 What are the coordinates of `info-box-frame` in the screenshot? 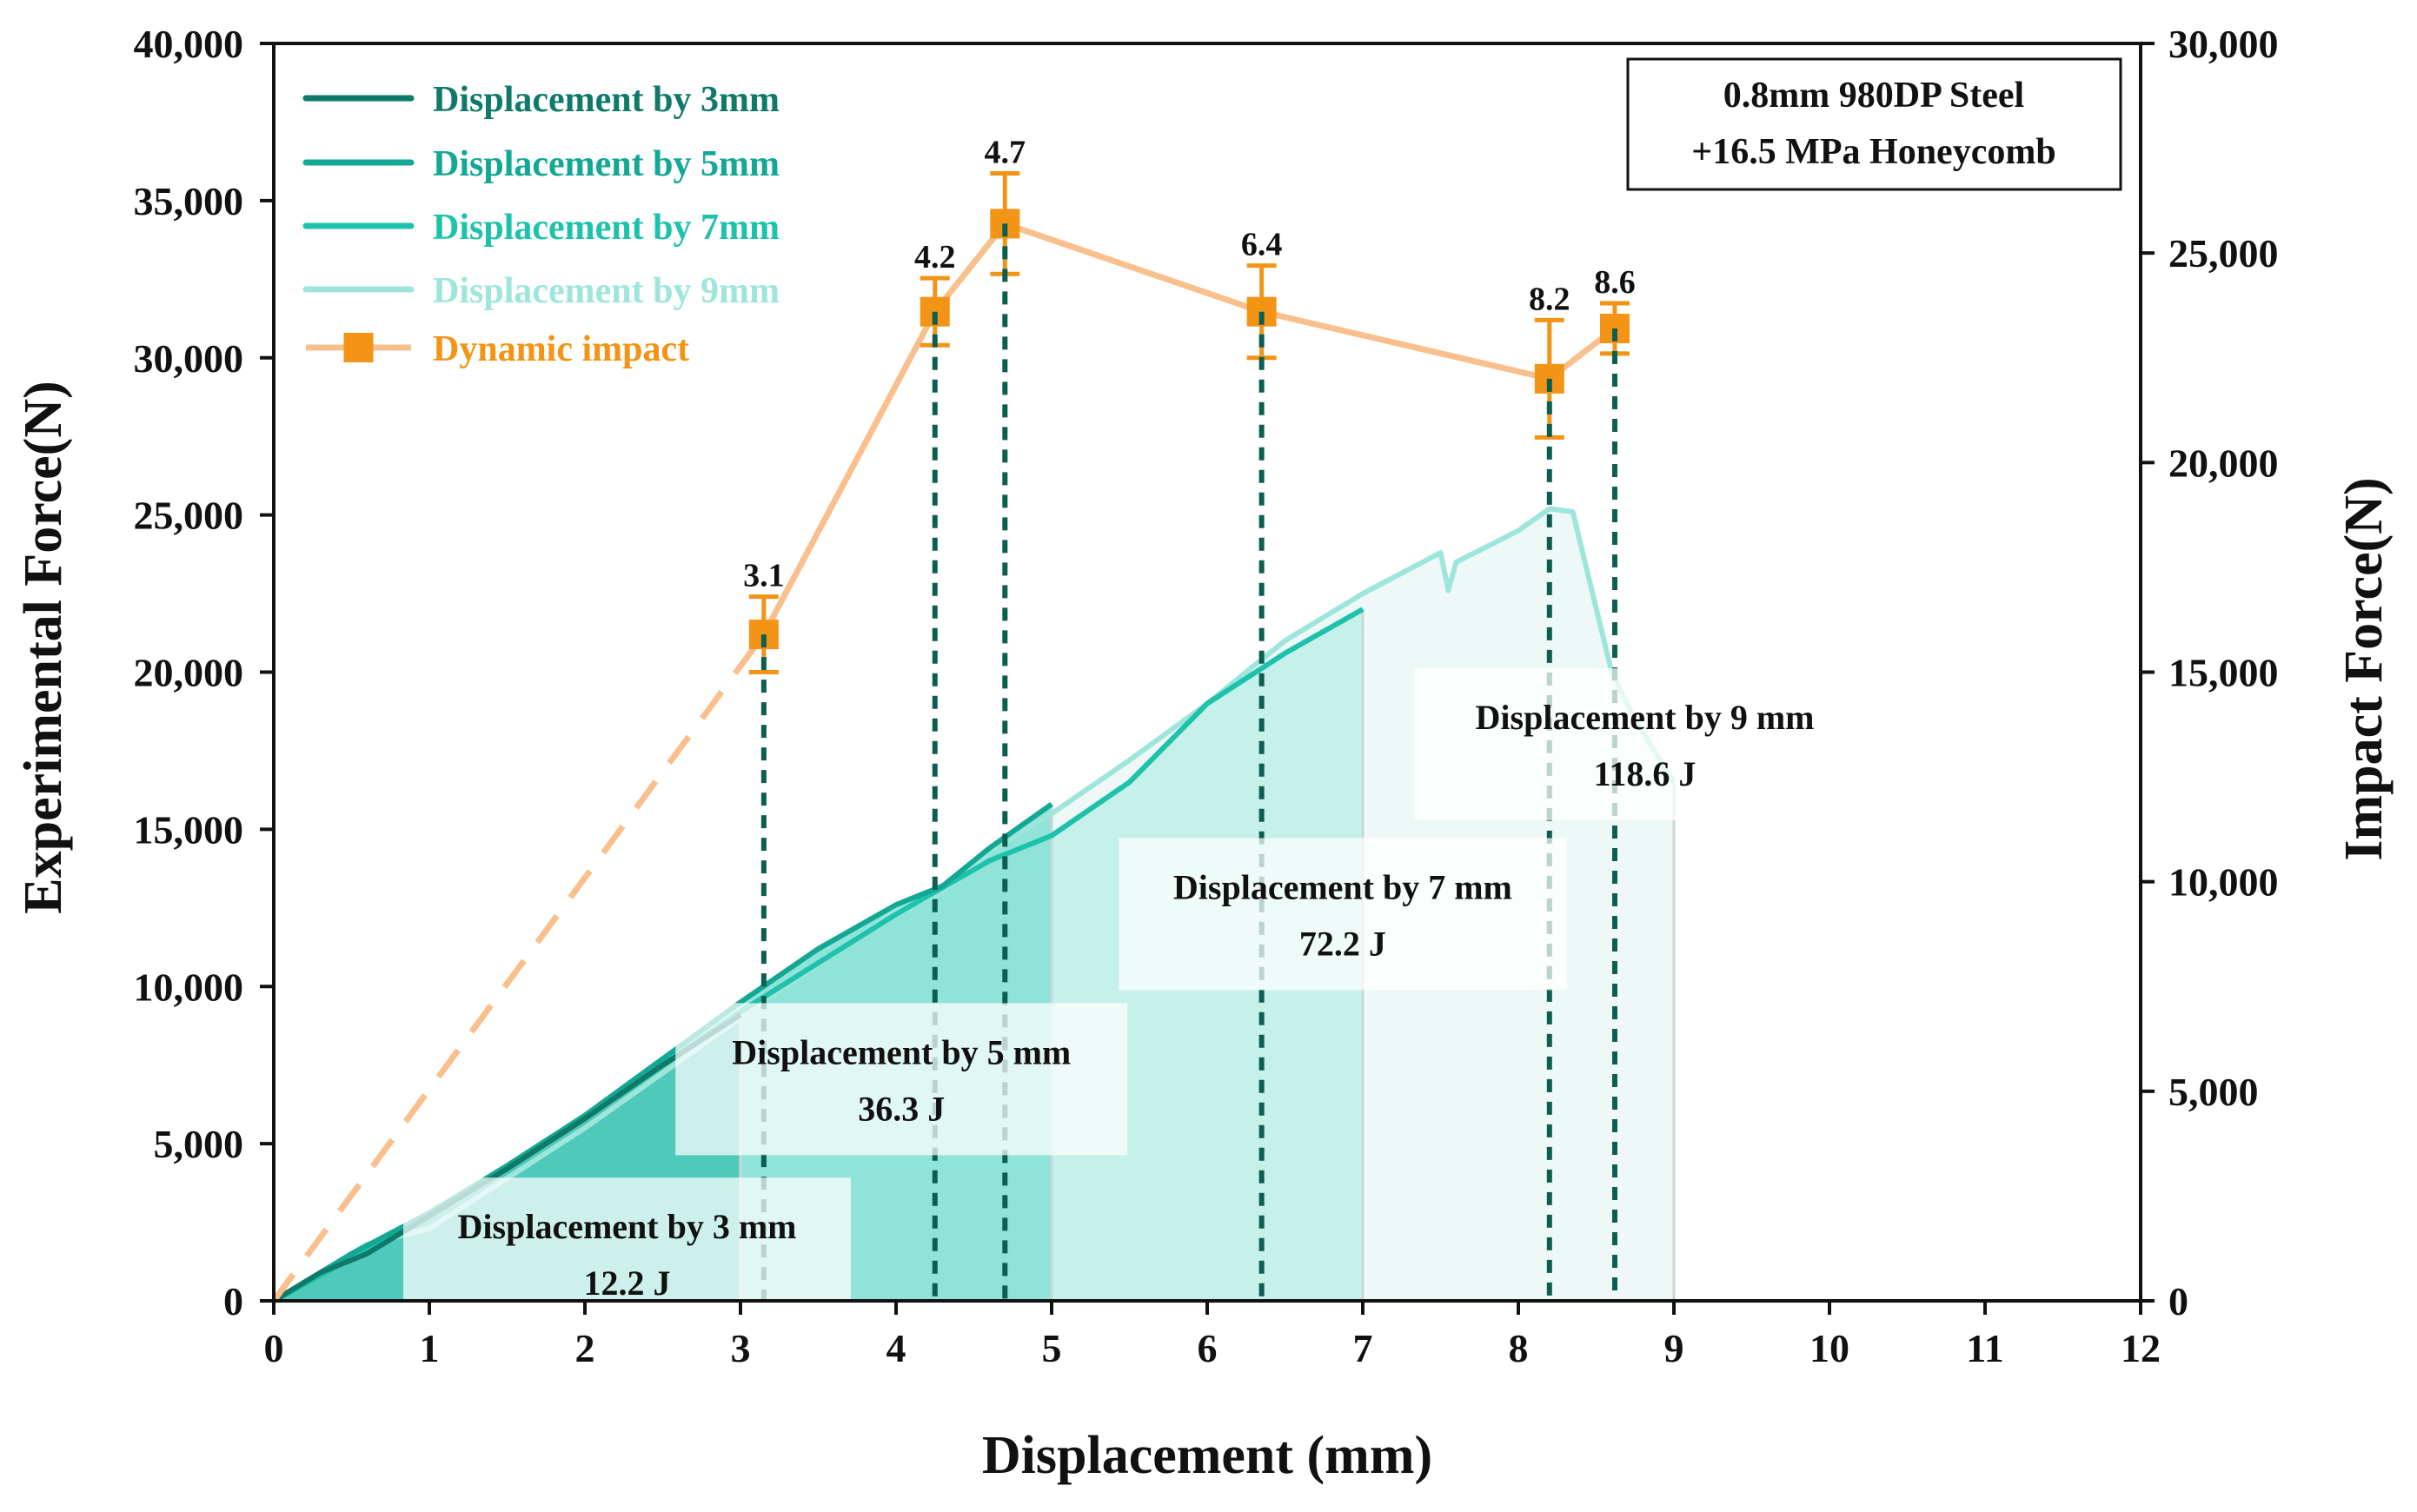 It's located at (1874, 124).